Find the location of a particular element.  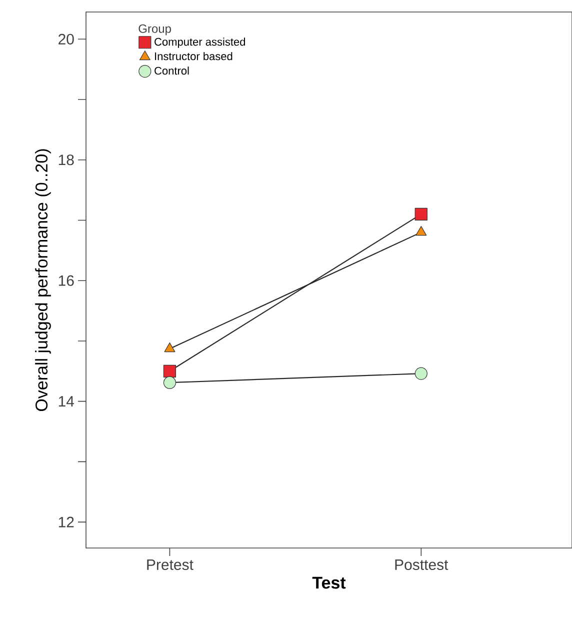

legend-title: Group is located at coordinates (154, 30).